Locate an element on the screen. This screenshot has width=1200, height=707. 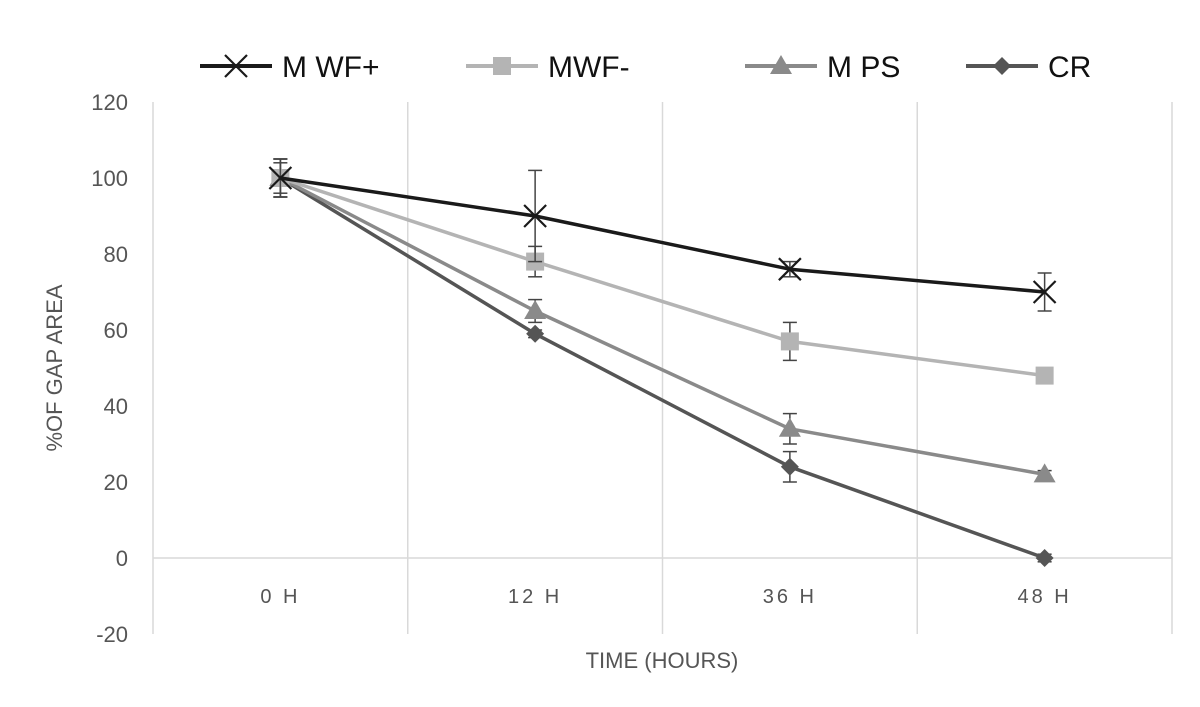
x-tick-label: 12 H is located at coordinates (535, 597).